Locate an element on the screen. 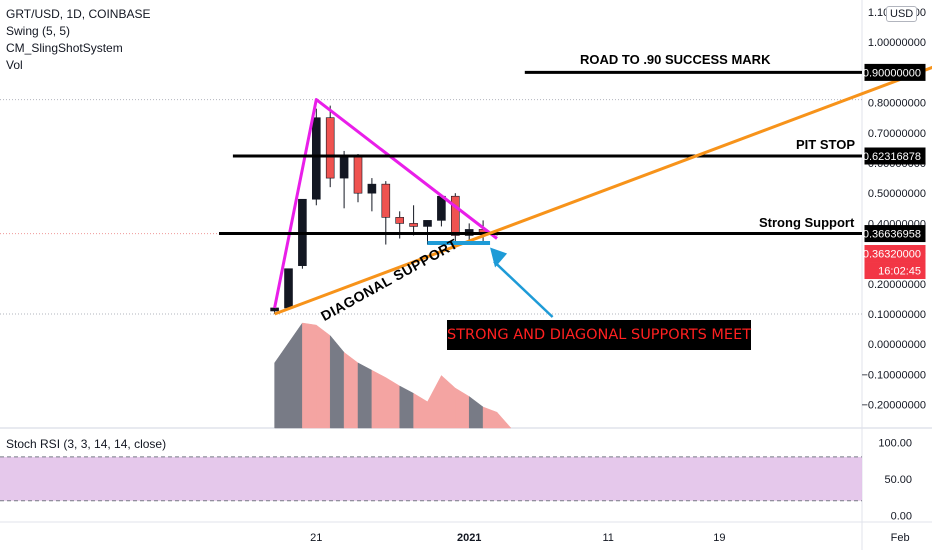 The height and width of the screenshot is (550, 932). road-to-90-price-tag-bg is located at coordinates (895, 72).